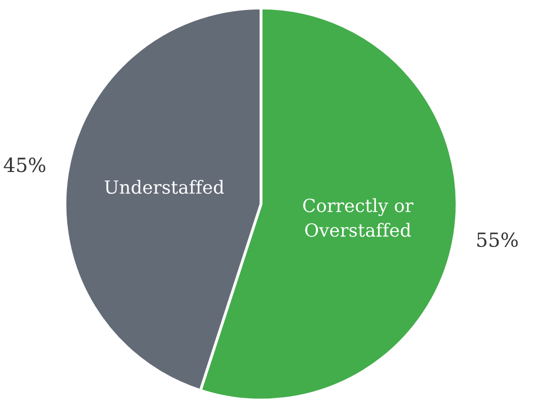  I want to click on slice-label: Understaffed, so click(164, 187).